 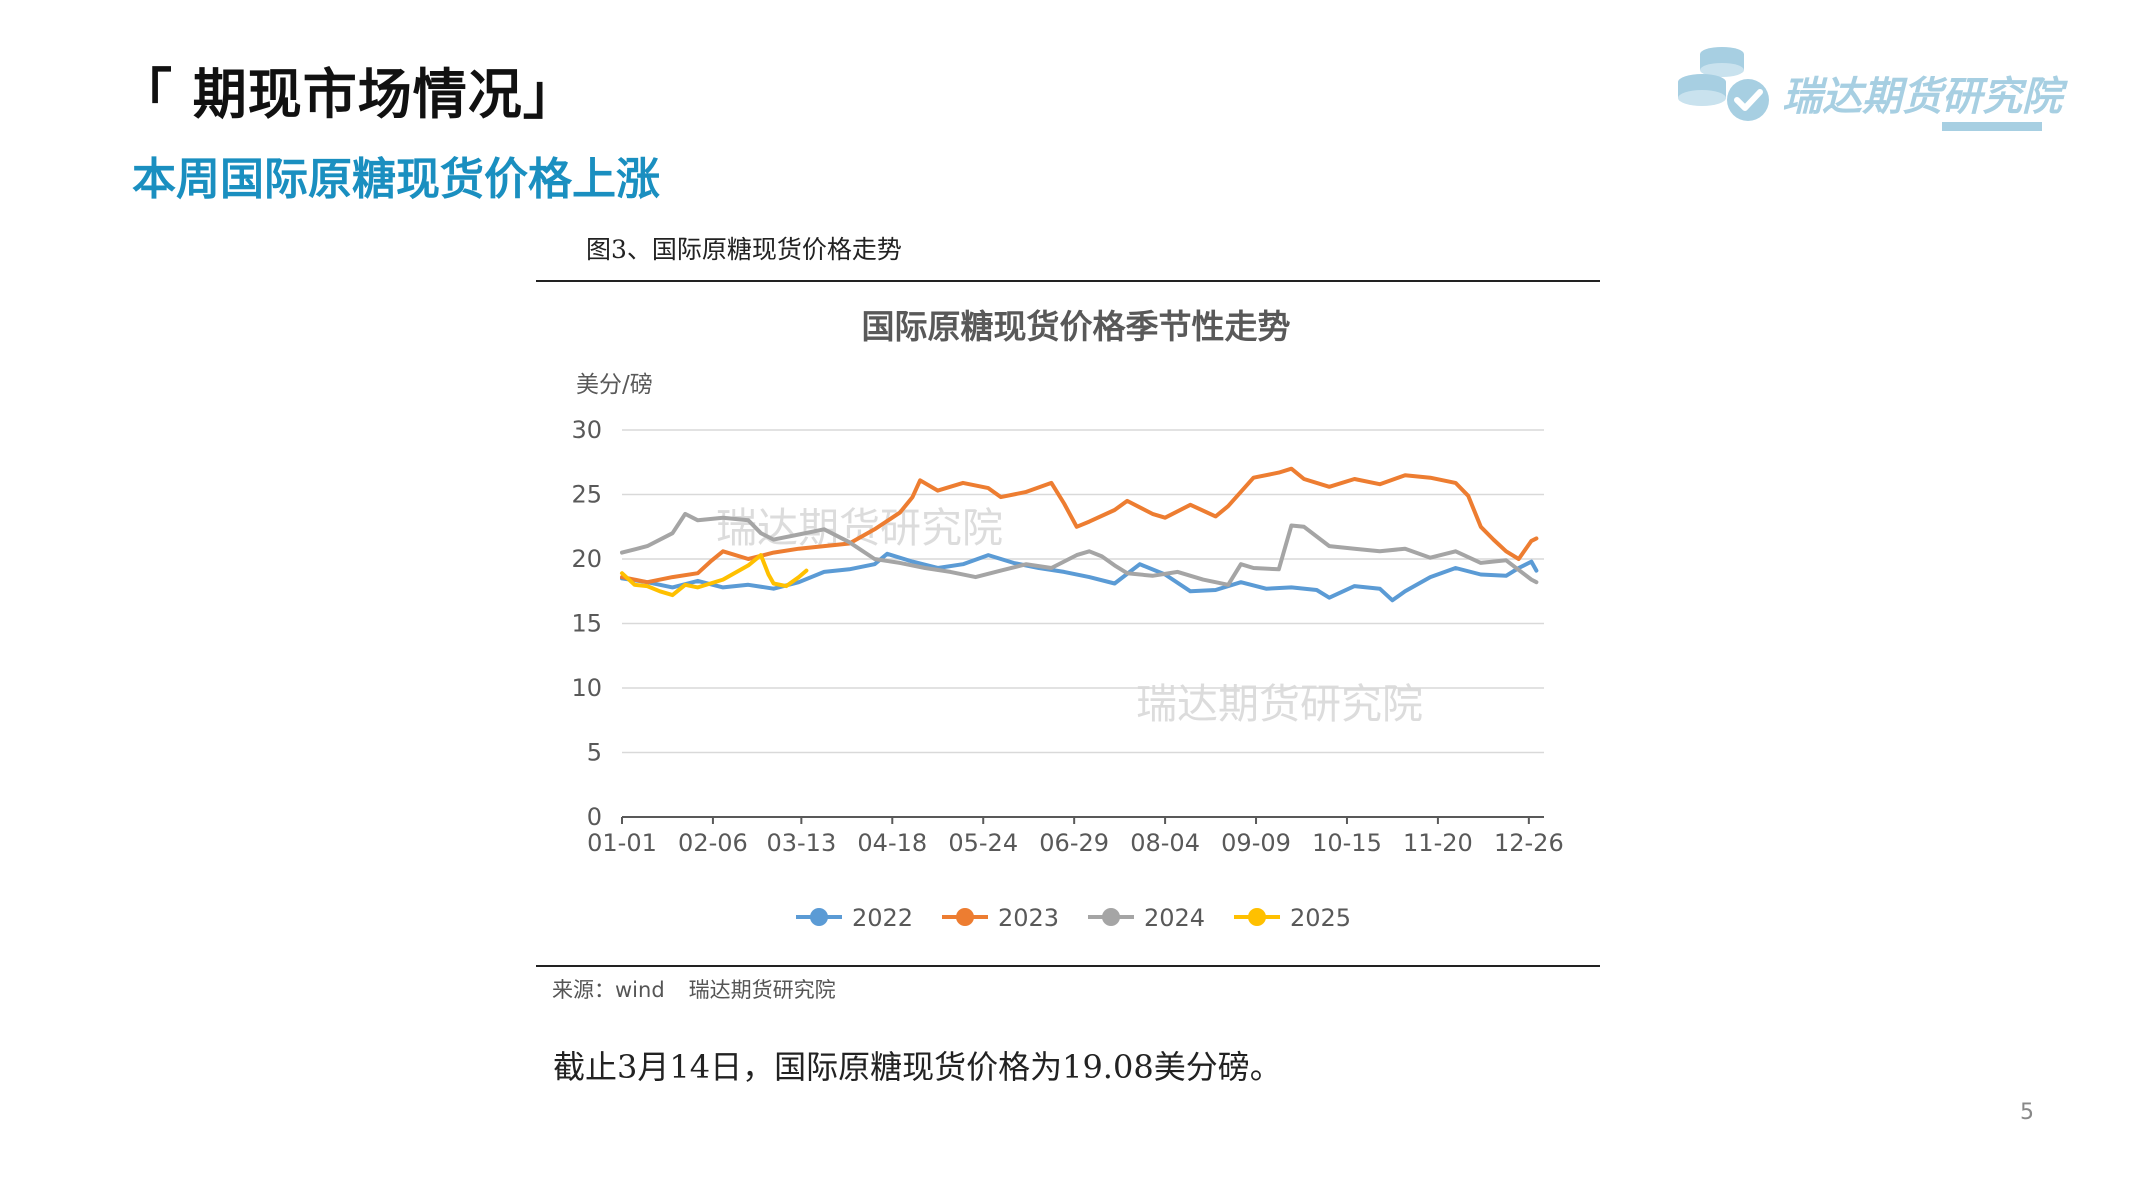 What do you see at coordinates (594, 817) in the screenshot?
I see `y-tick-label-0: 0` at bounding box center [594, 817].